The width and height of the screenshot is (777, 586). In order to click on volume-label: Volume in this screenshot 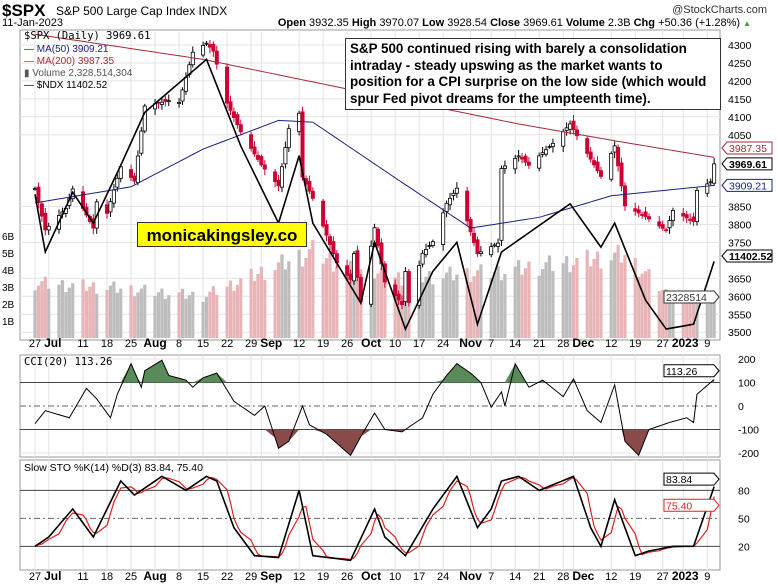, I will do `click(585, 23)`.